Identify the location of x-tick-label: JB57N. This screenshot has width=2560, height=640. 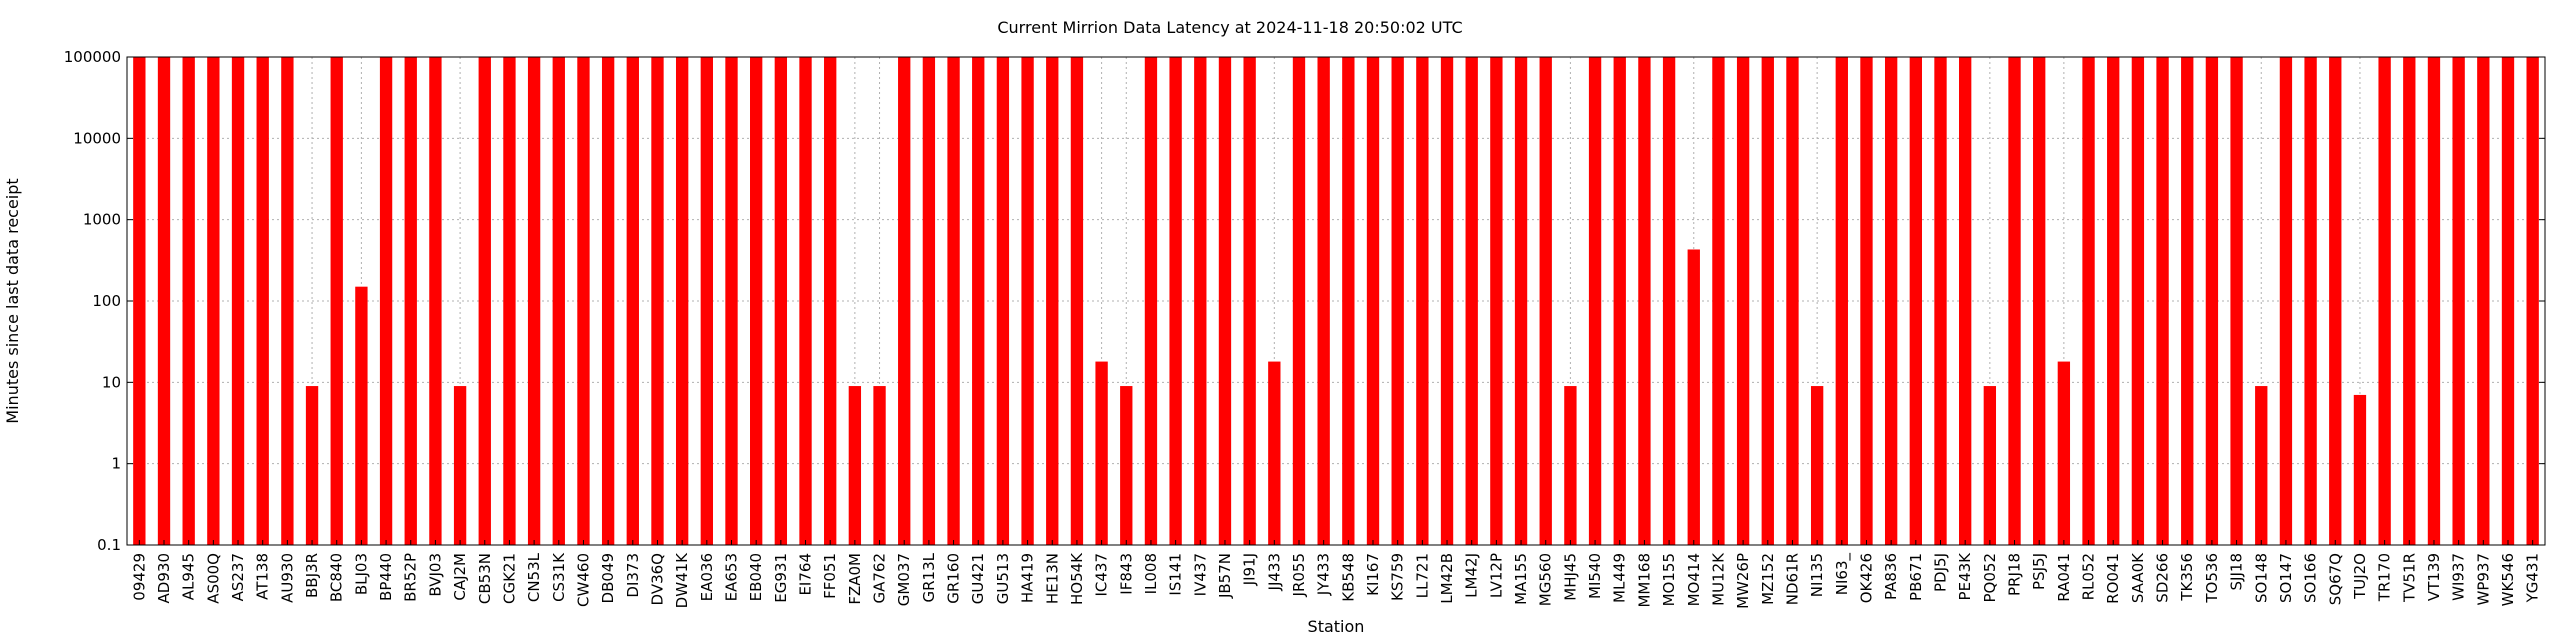
(1225, 576).